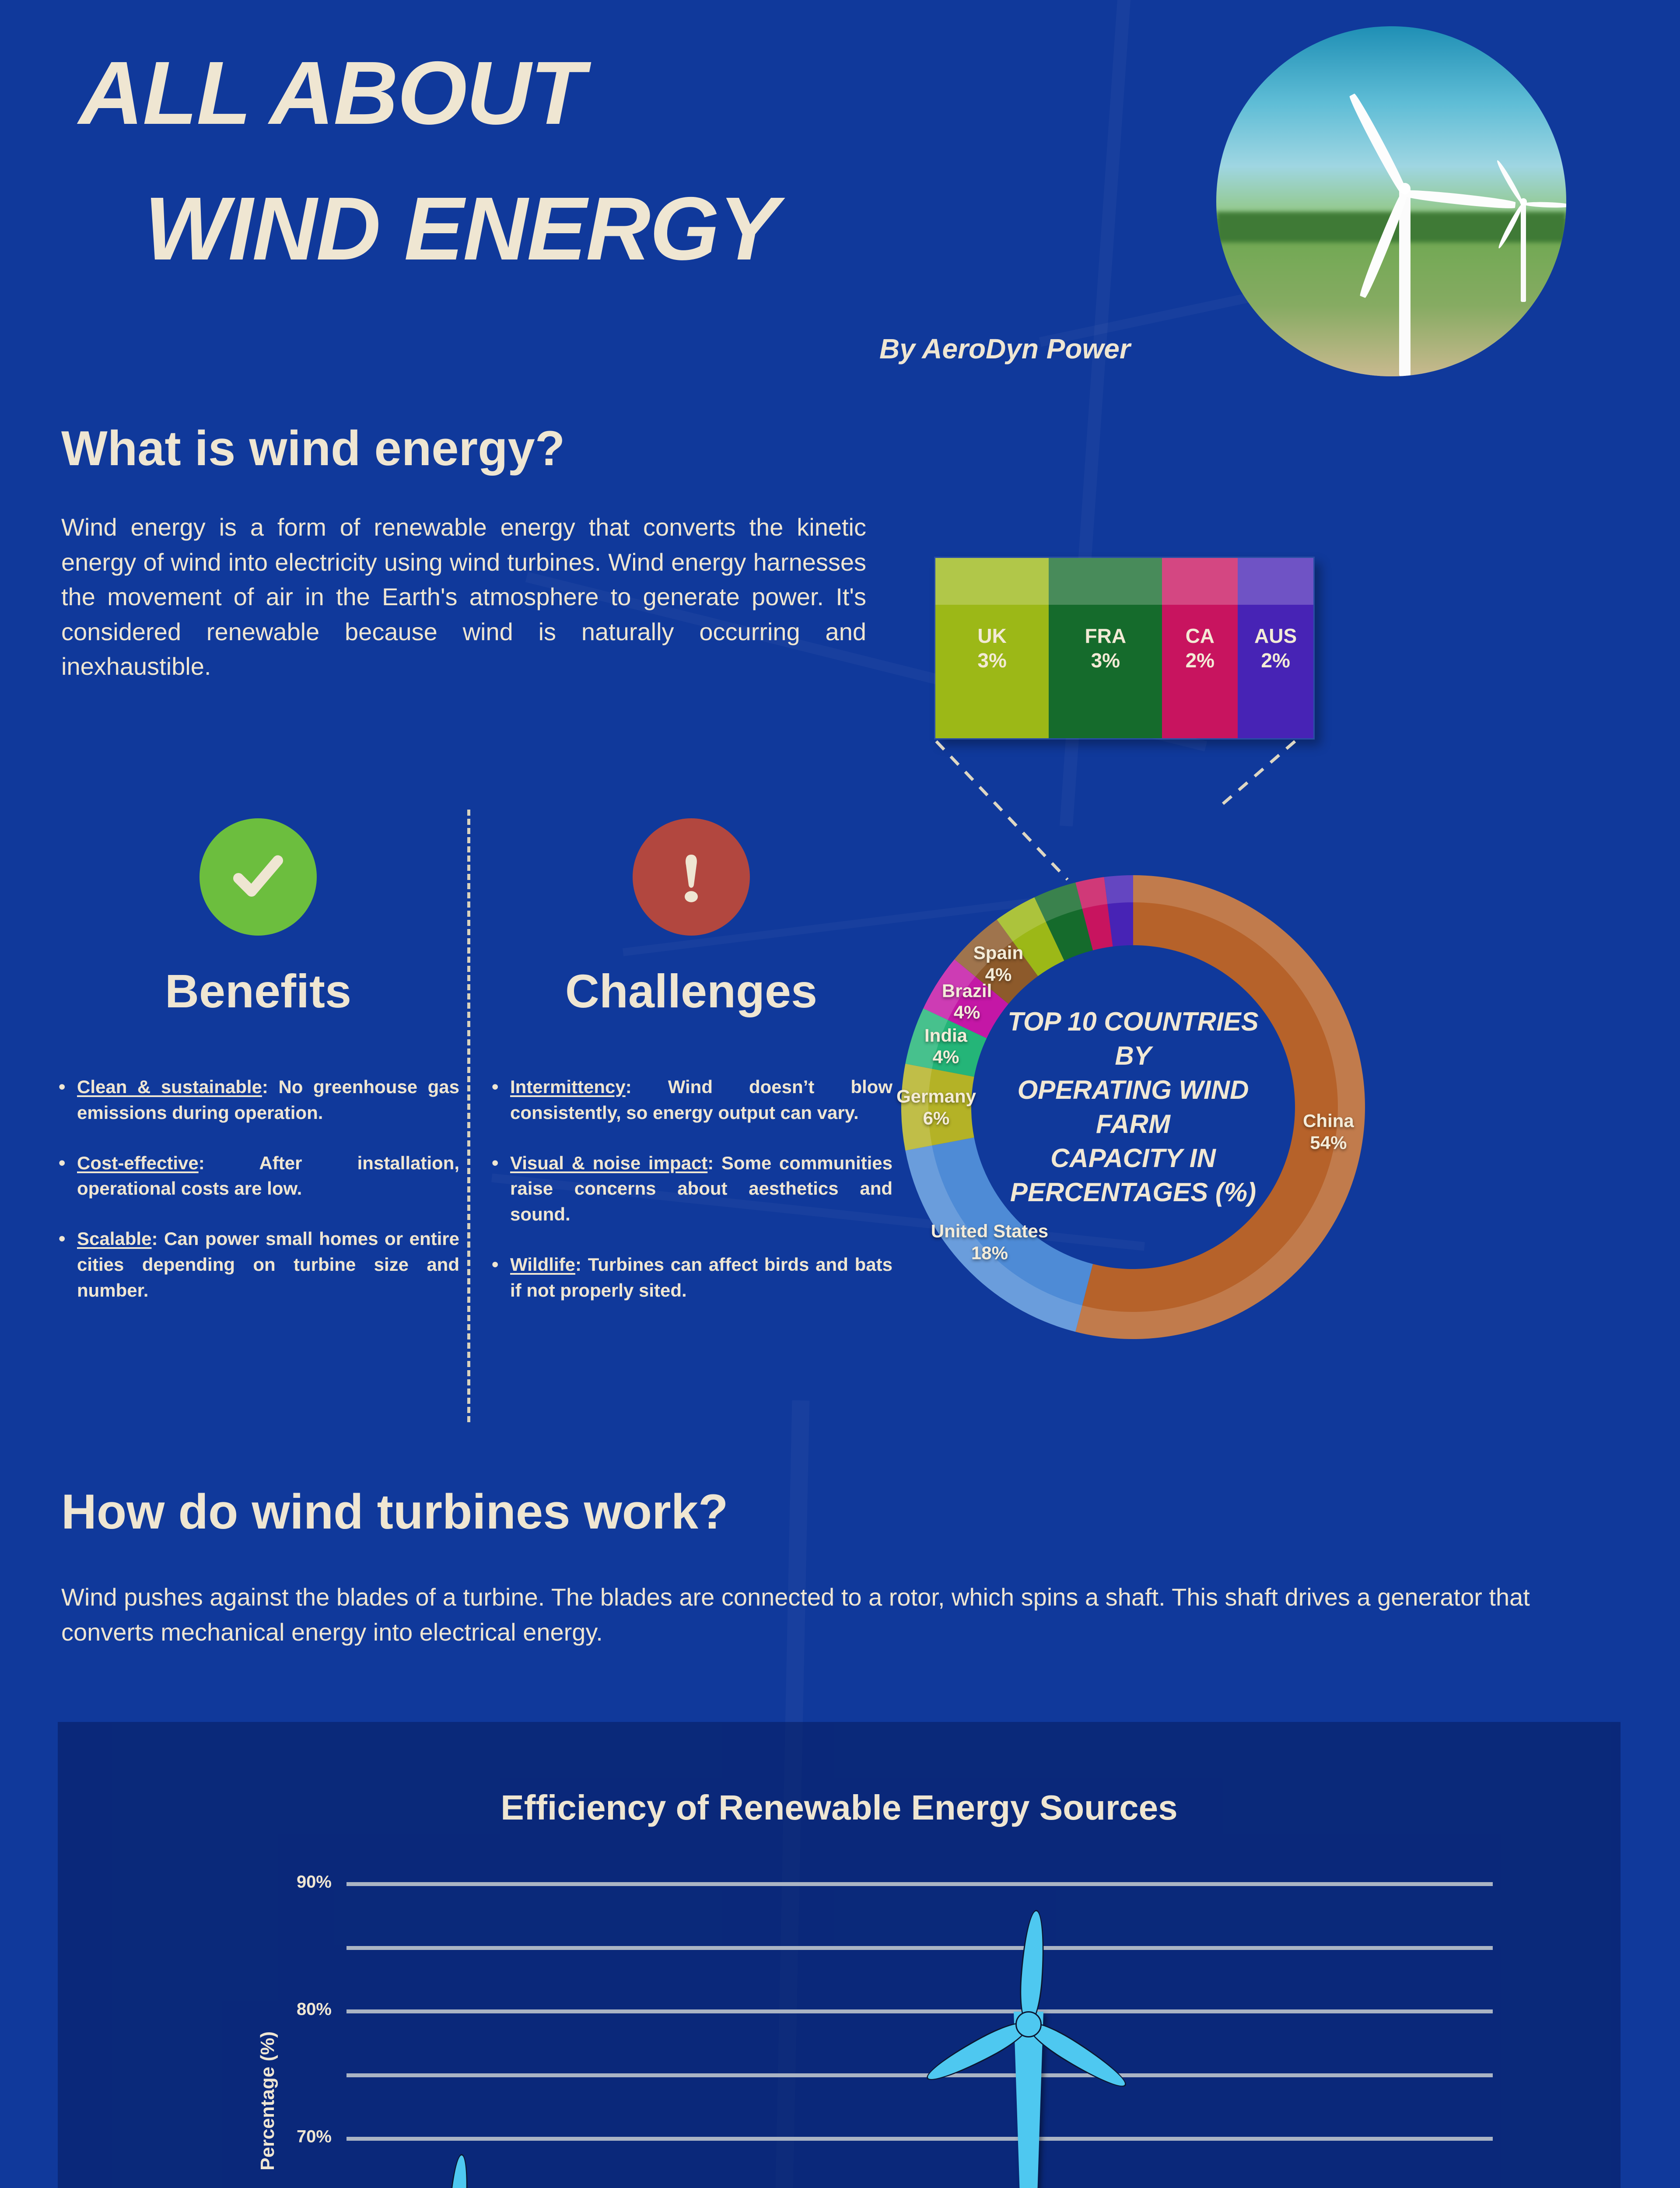 The height and width of the screenshot is (2188, 1680). Describe the element at coordinates (138, 1162) in the screenshot. I see `list-item-term: Cost-effective` at that location.